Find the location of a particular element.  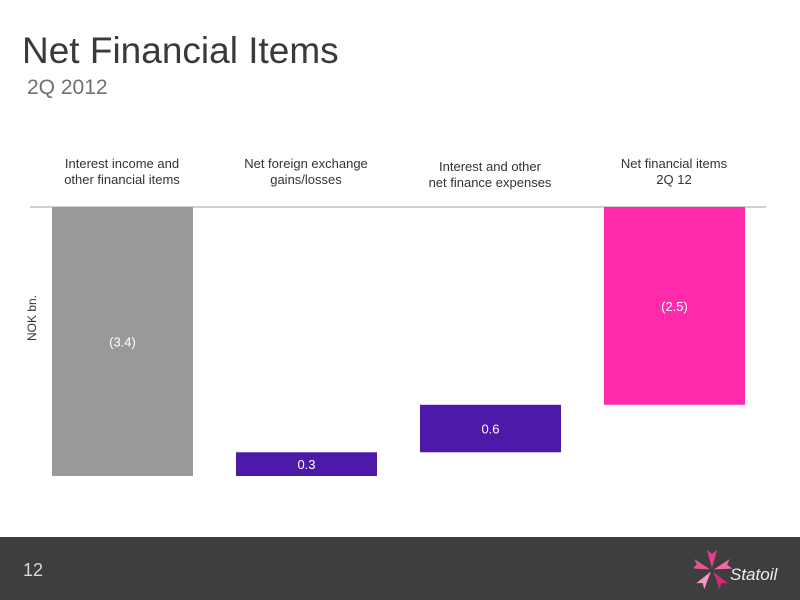

bar-value-label-3: 0.6 is located at coordinates (490, 429).